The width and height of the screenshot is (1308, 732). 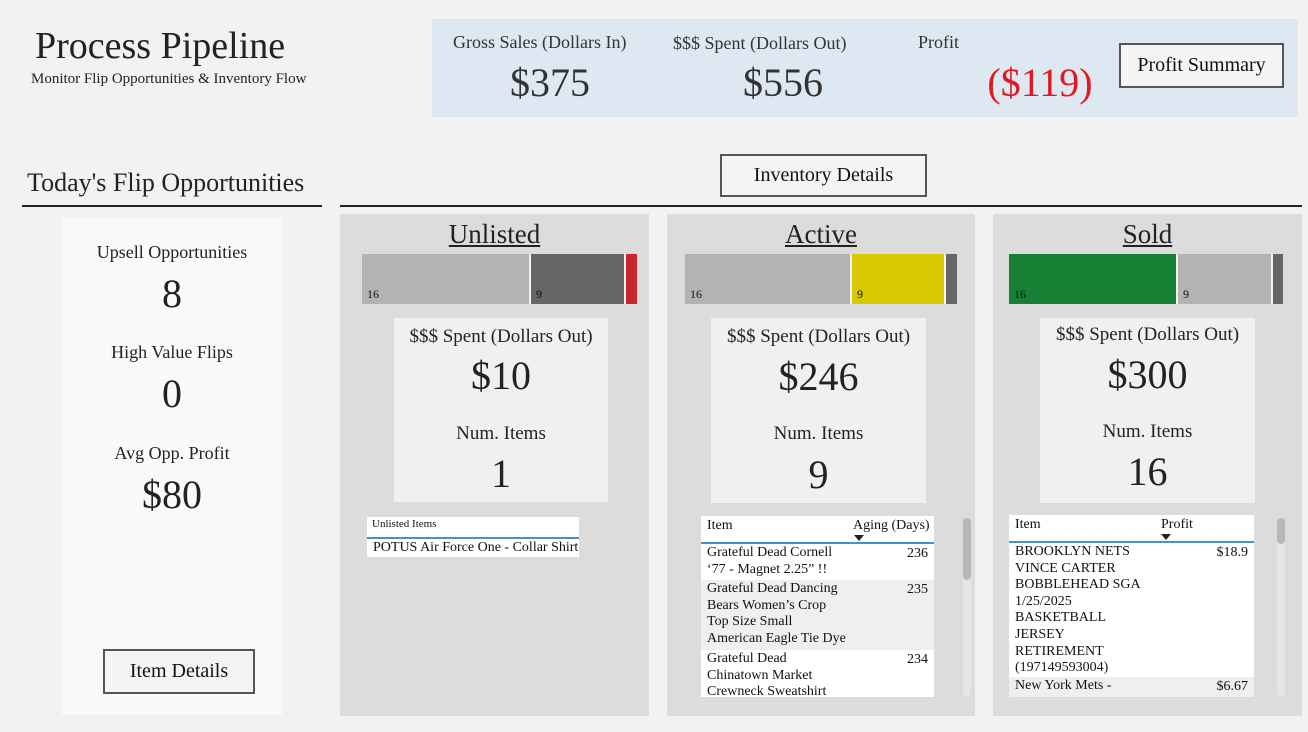 What do you see at coordinates (1147, 234) in the screenshot?
I see `sold-title: Sold` at bounding box center [1147, 234].